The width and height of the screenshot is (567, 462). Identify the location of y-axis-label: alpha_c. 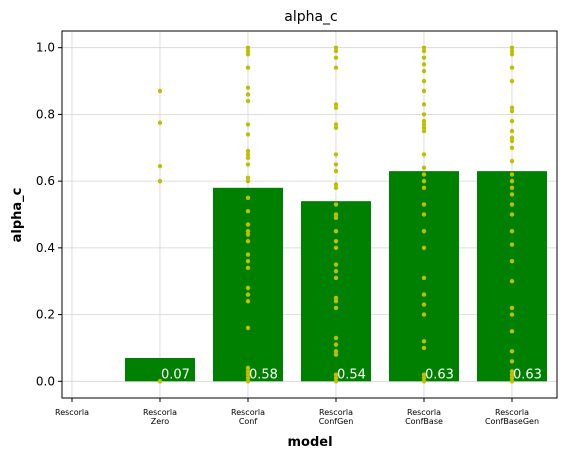
(17, 215).